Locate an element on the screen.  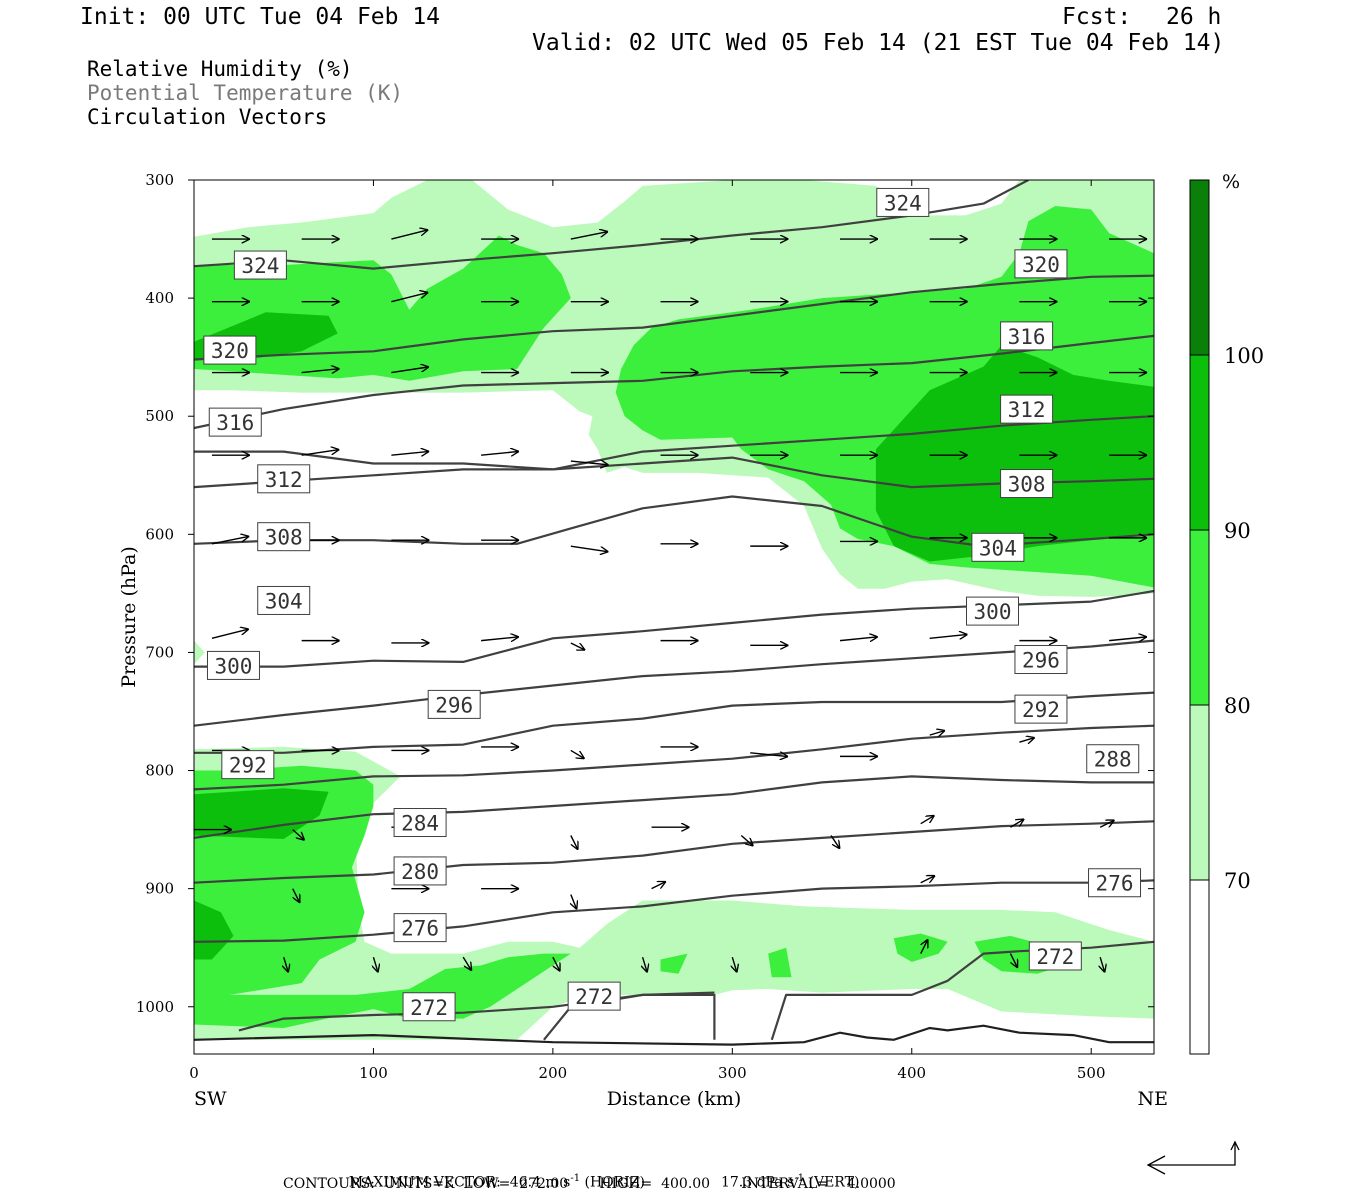
y-tick-label: 400 is located at coordinates (159, 298).